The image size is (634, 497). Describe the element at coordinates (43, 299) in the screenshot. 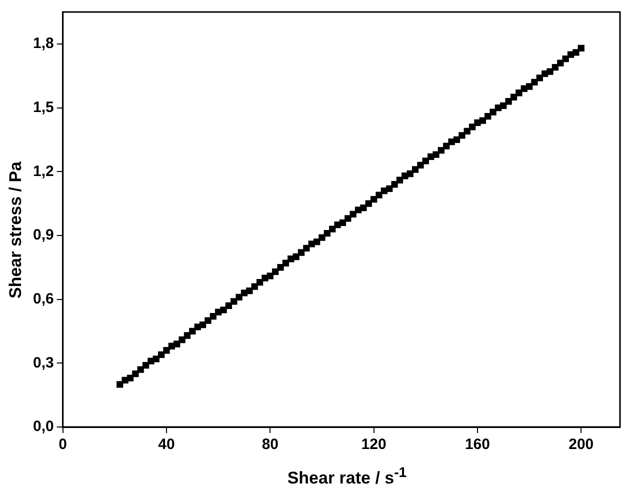

I see `y-tick-label: 0,6` at that location.